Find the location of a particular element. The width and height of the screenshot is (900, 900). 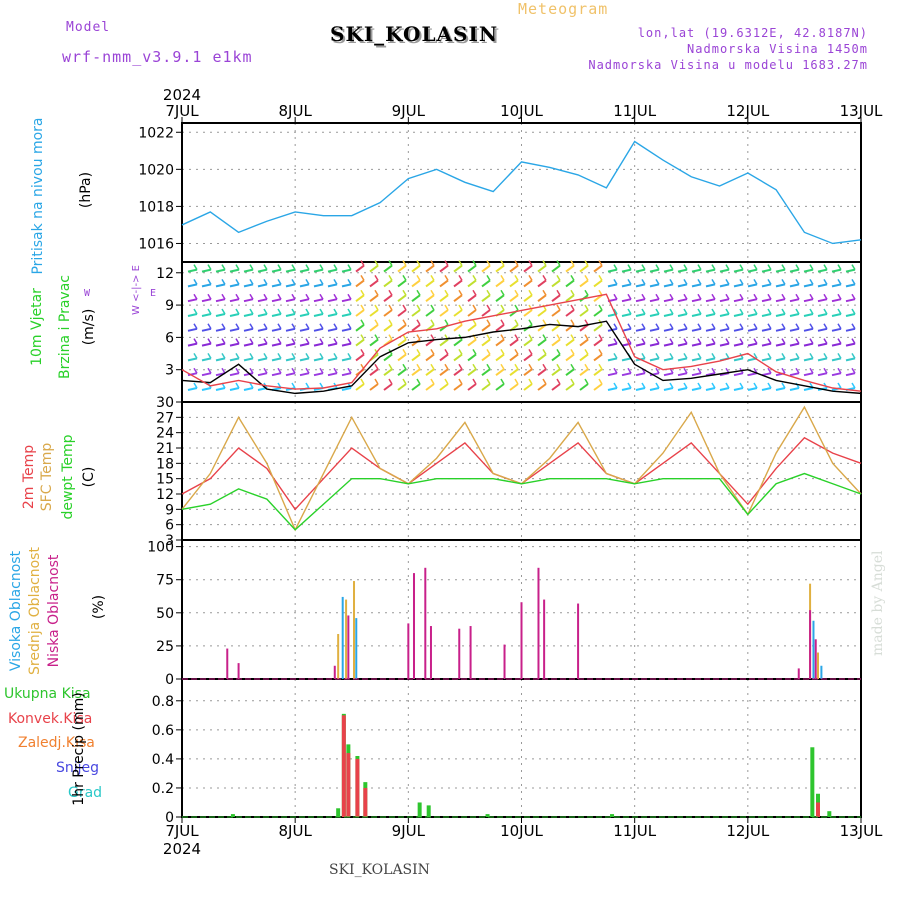

panel-frame is located at coordinates (521, 471).